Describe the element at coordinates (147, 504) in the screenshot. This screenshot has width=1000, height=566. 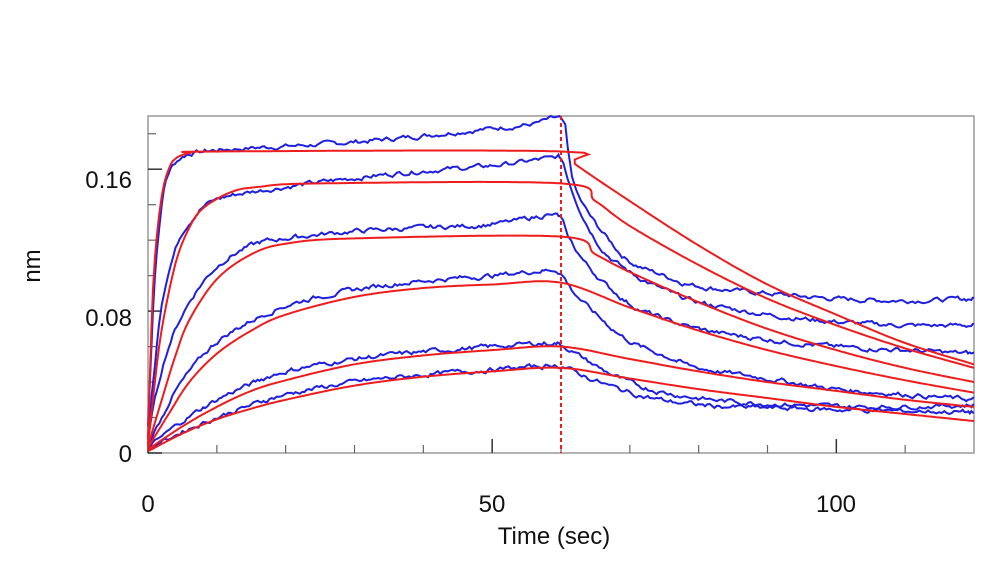
I see `x-tick-label-0: 0` at that location.